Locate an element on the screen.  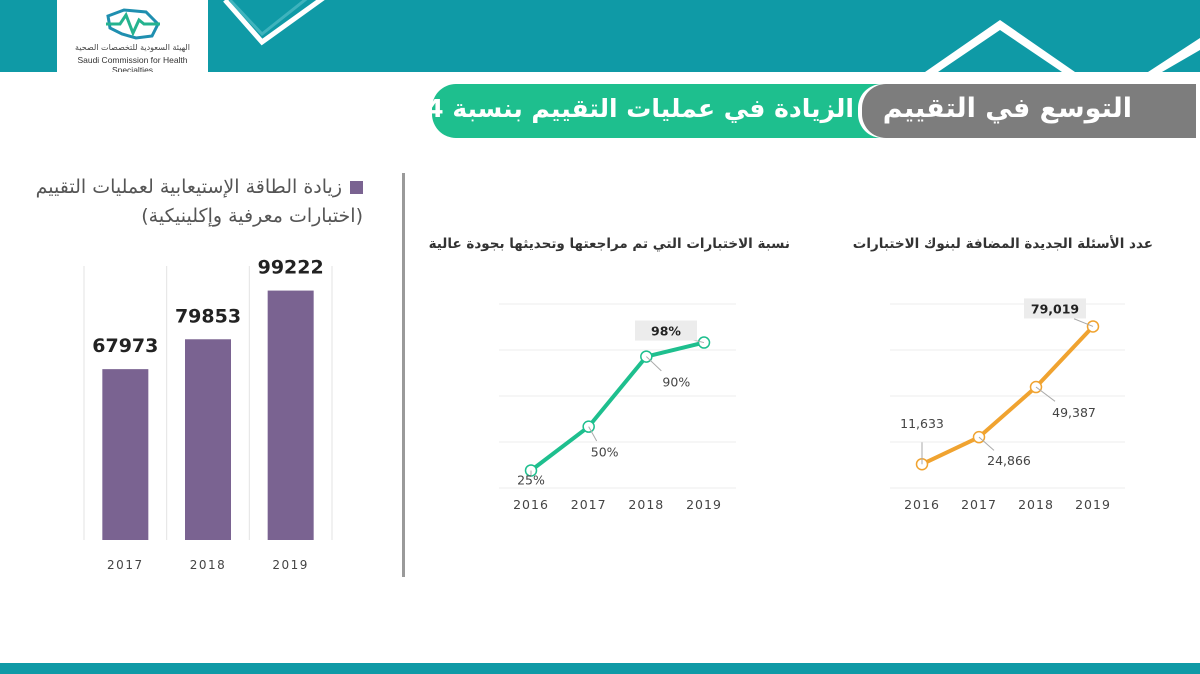
section-title-banner: التوسع في التقييم is located at coordinates (1029, 111).